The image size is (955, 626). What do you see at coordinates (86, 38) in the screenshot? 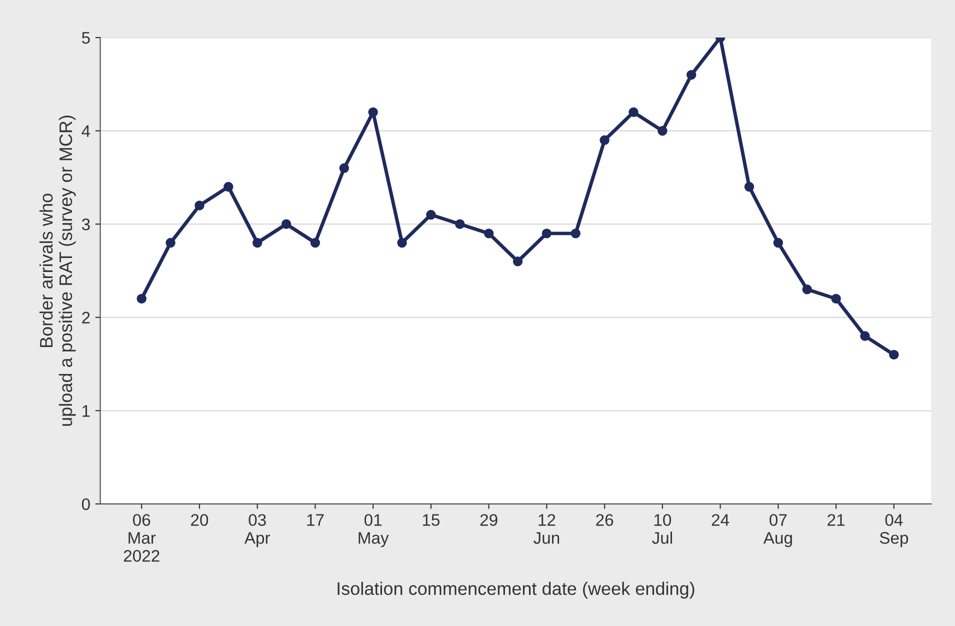
I see `y-tick-label: 5` at bounding box center [86, 38].